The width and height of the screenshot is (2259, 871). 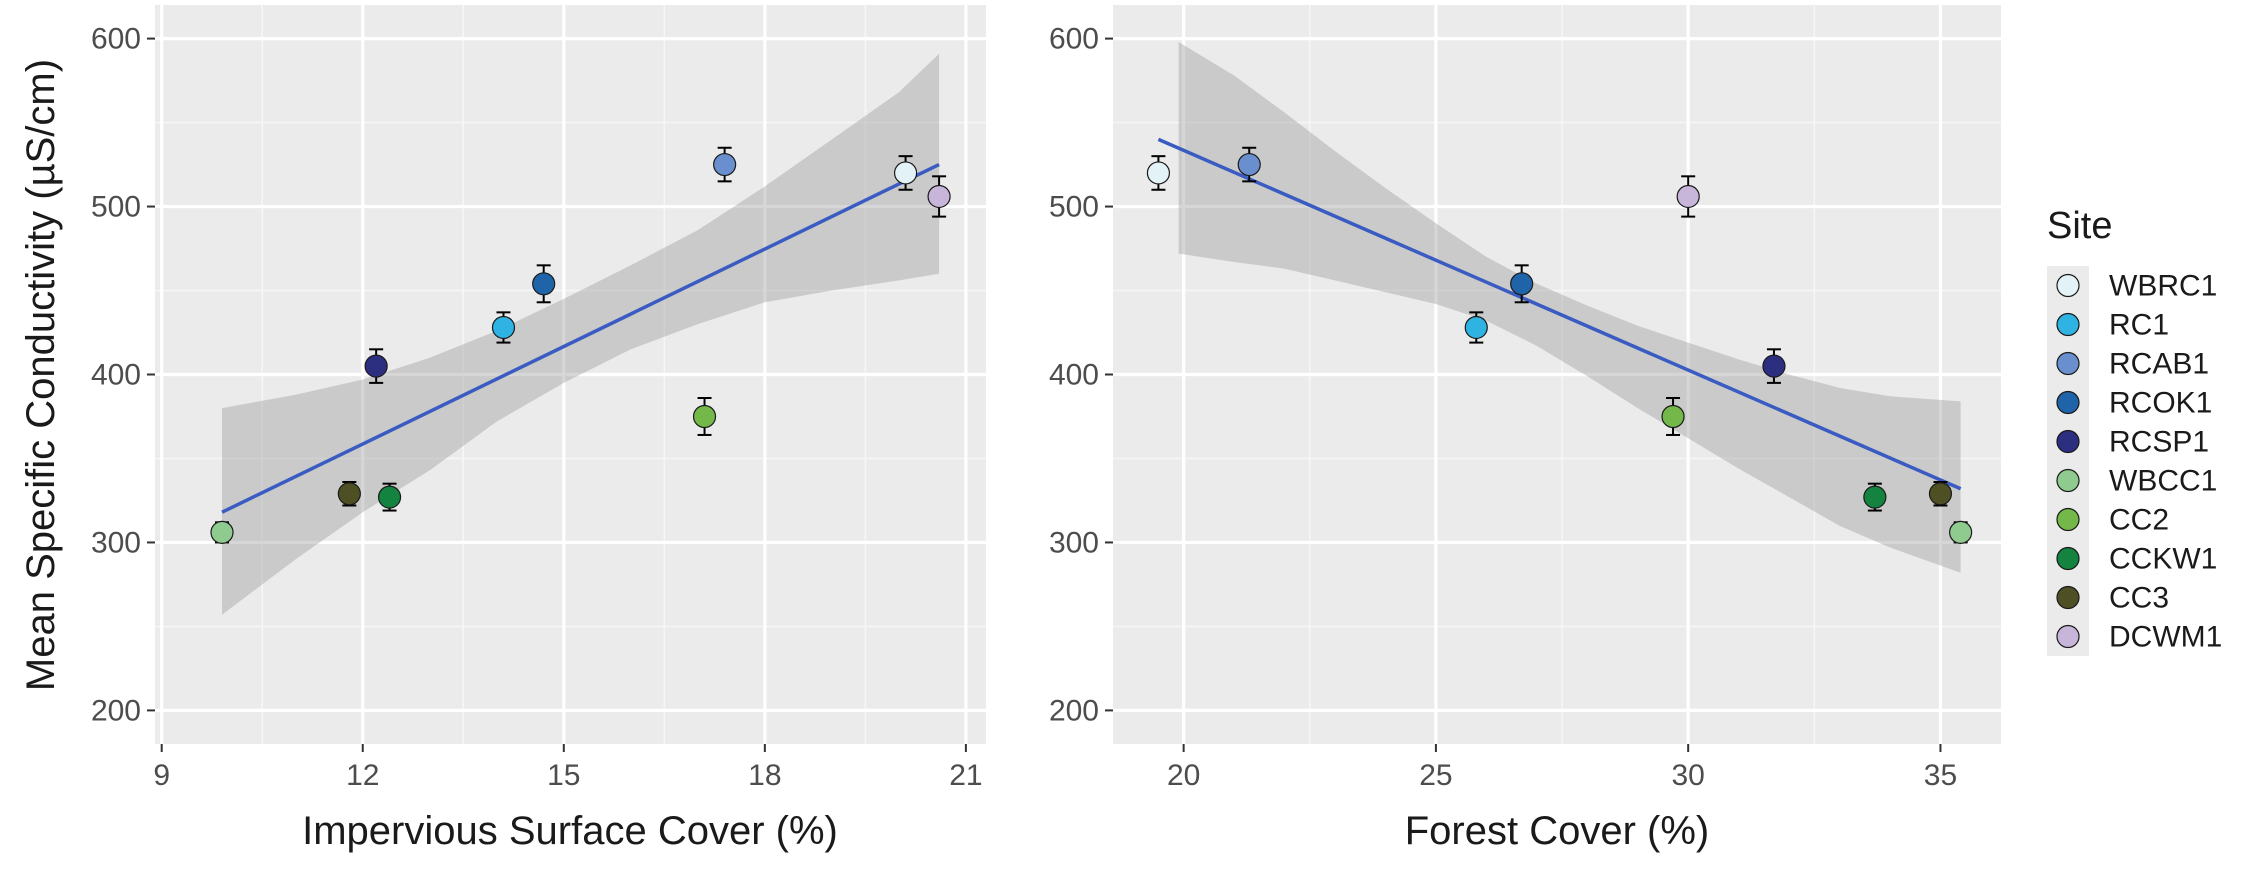 I want to click on x-tick-label: 15, so click(x=563, y=775).